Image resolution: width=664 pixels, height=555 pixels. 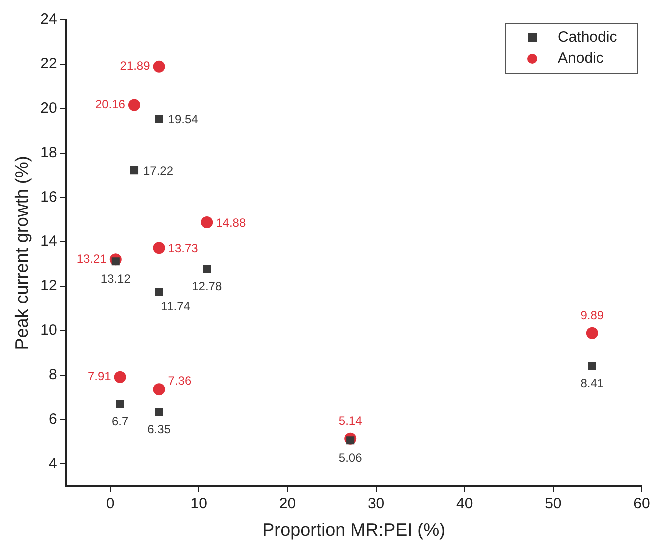 I want to click on data-label: 5.06, so click(x=350, y=457).